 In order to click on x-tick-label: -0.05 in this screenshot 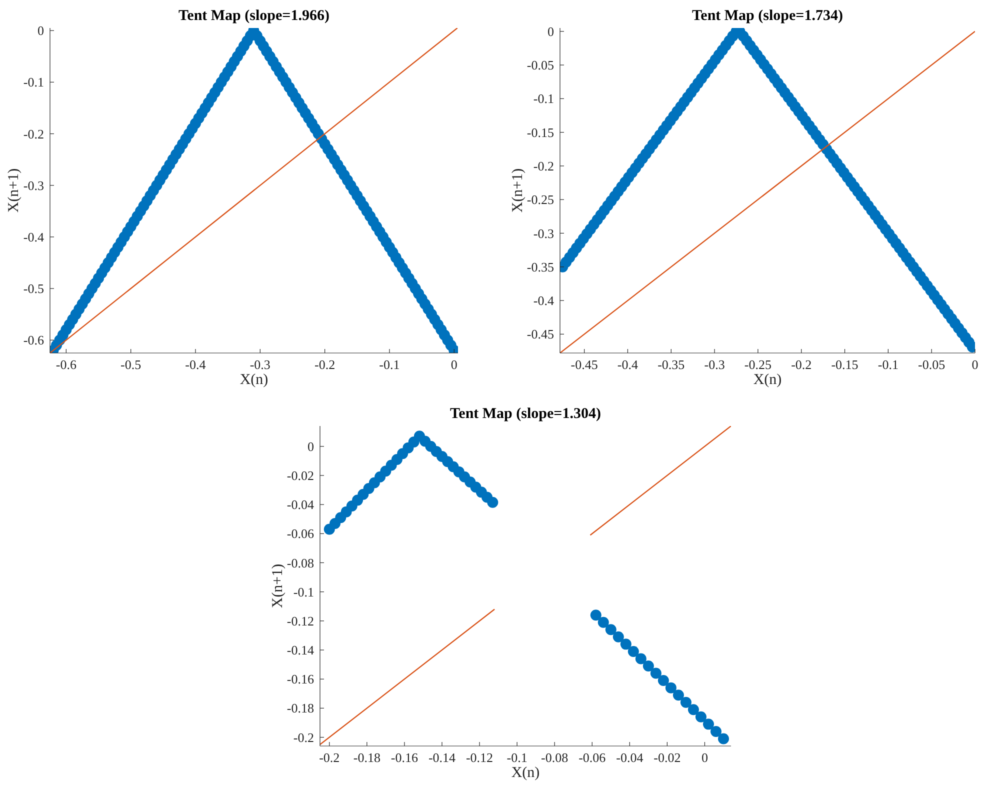, I will do `click(932, 364)`.